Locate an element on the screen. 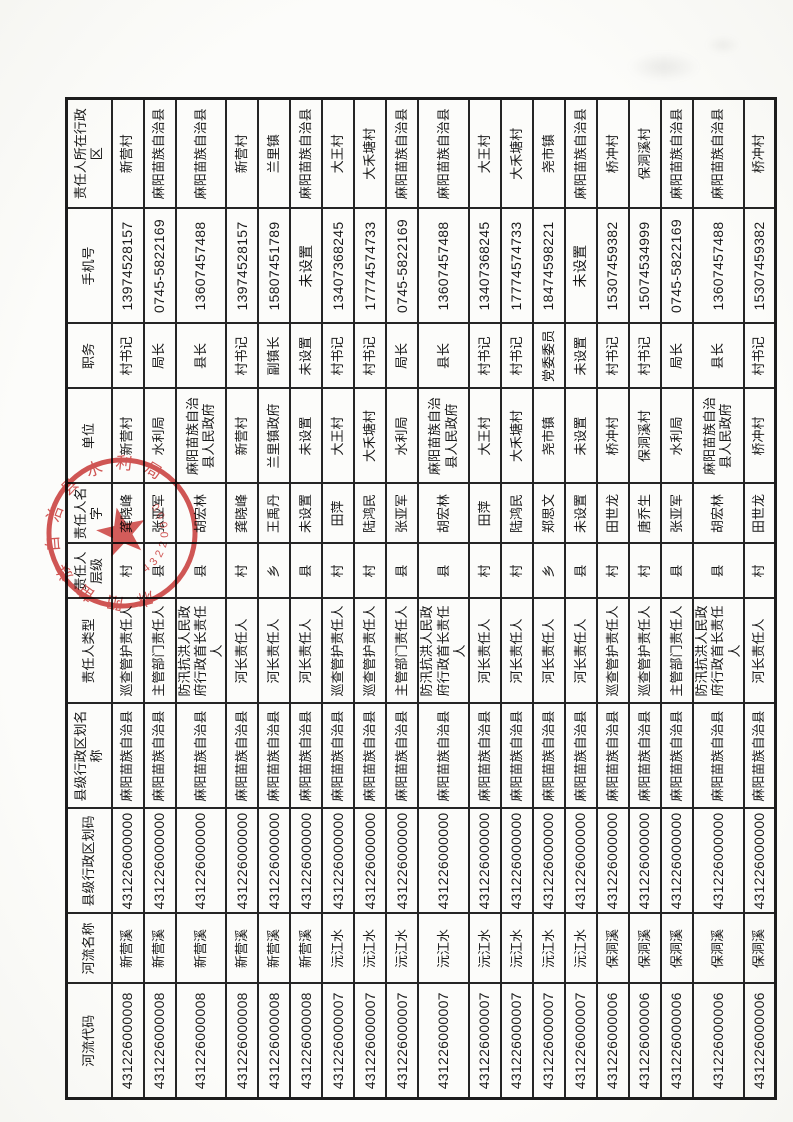  cell-phone: 13407368245 is located at coordinates (485, 266).